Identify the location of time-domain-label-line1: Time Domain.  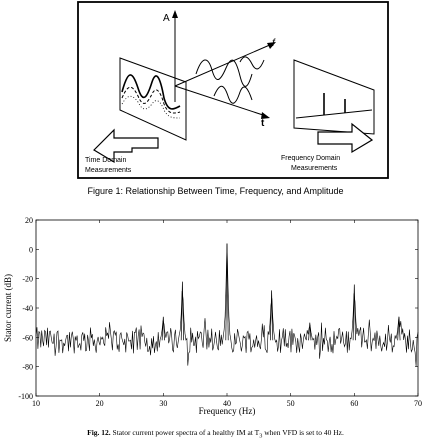
(105, 160).